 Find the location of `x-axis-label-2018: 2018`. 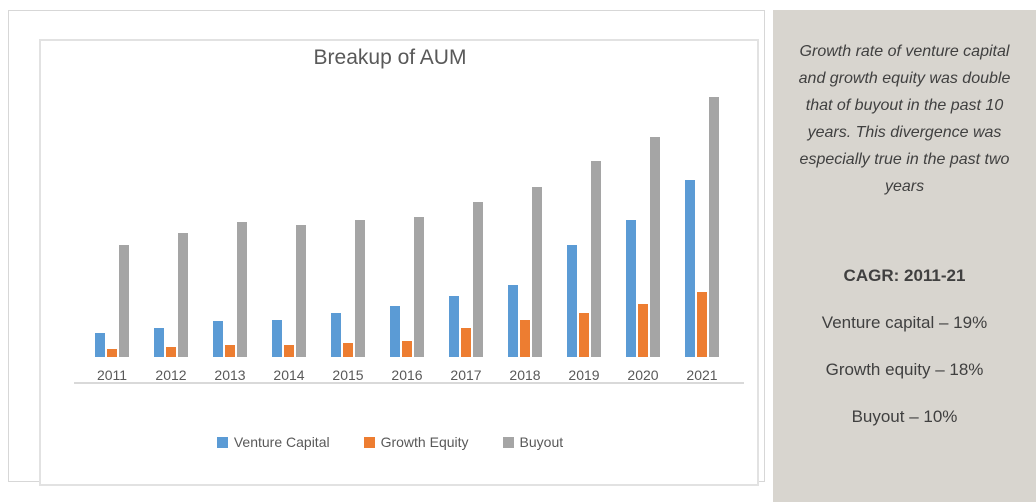

x-axis-label-2018: 2018 is located at coordinates (525, 375).